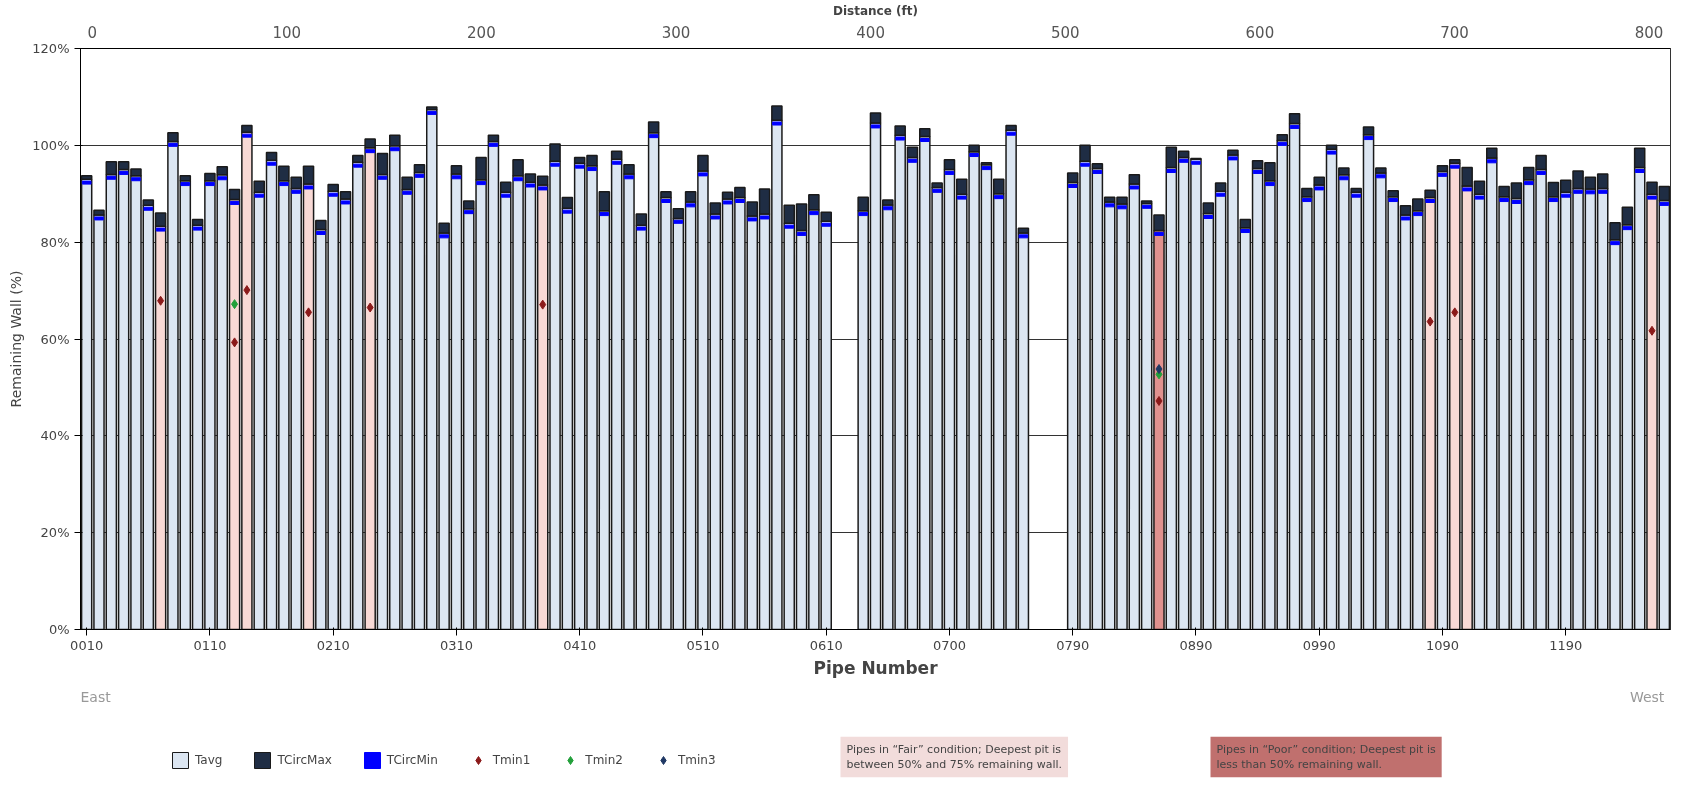 The width and height of the screenshot is (1706, 809). I want to click on x-tick-label: 1090, so click(1442, 645).